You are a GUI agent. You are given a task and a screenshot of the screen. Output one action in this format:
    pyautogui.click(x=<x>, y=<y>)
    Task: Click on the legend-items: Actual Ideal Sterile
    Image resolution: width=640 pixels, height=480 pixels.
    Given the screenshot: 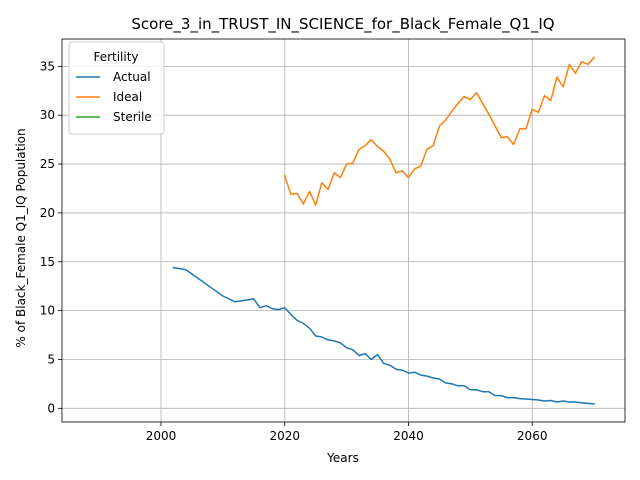 What is the action you would take?
    pyautogui.click(x=114, y=97)
    